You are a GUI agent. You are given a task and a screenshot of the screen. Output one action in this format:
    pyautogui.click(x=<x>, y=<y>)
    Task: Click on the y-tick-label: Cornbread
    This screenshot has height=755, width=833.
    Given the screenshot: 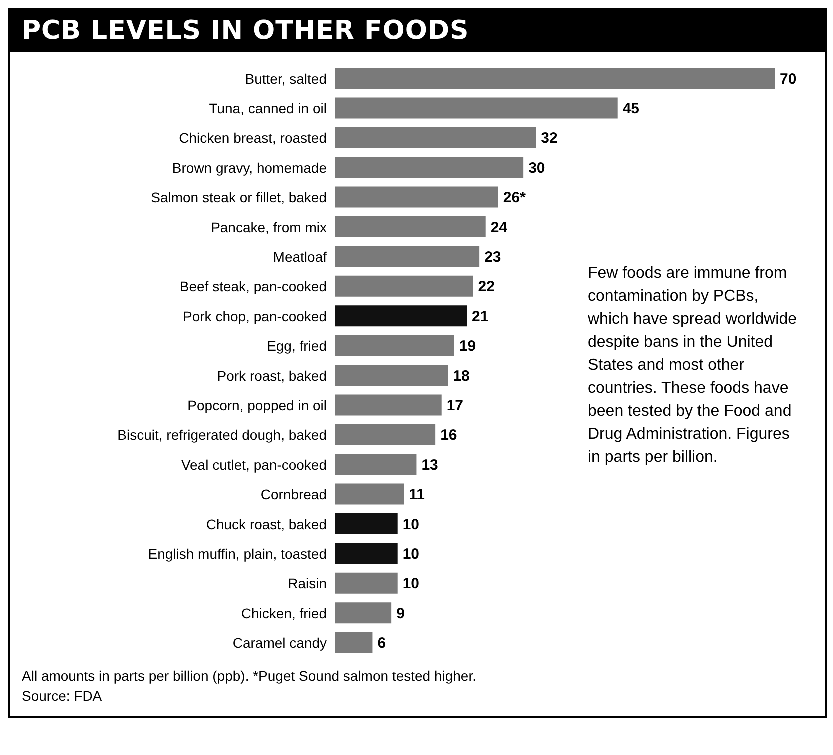 What is the action you would take?
    pyautogui.click(x=293, y=494)
    